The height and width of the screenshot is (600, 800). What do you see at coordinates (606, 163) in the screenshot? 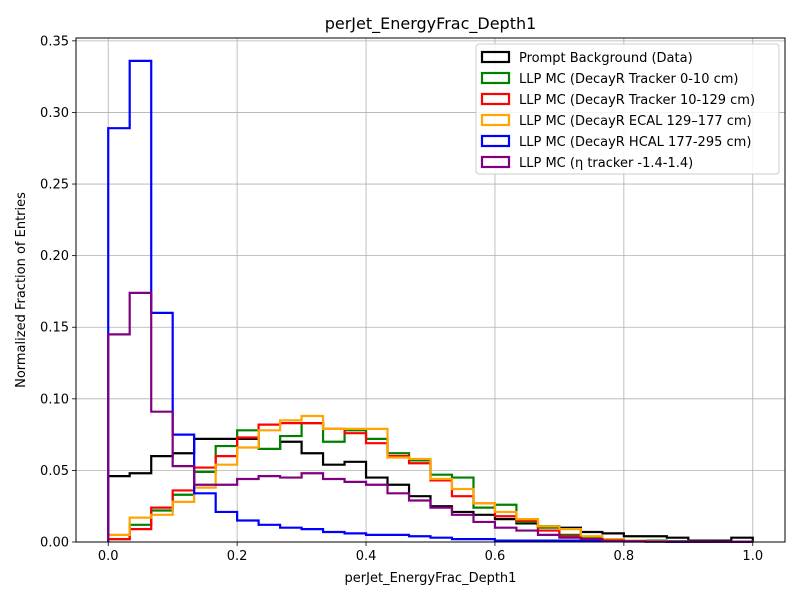
I see `legend-entry-5: LLP MC (η tracker -1.4-1.4)` at bounding box center [606, 163].